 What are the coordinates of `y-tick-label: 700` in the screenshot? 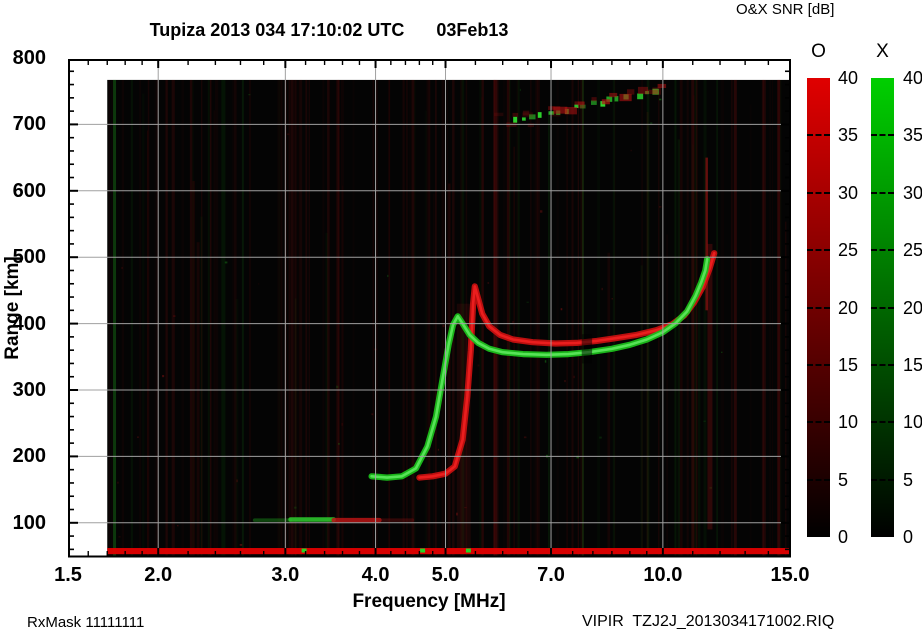 It's located at (29, 124).